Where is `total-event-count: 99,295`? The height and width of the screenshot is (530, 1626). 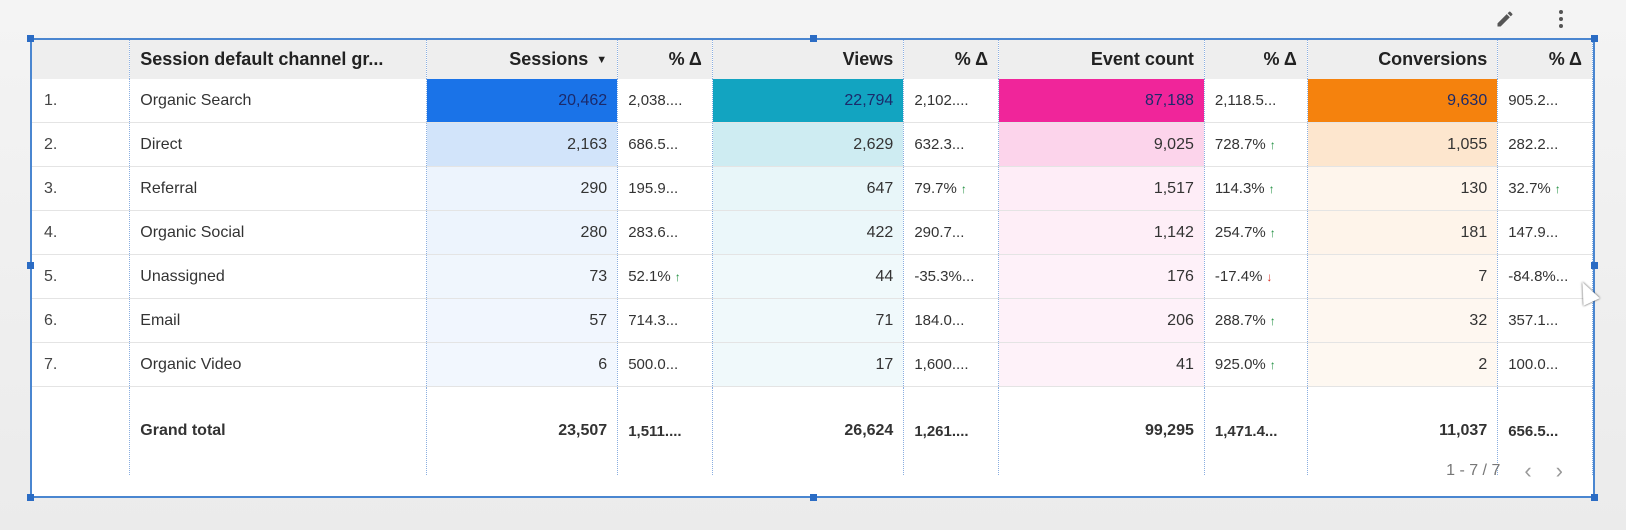 total-event-count: 99,295 is located at coordinates (1101, 430).